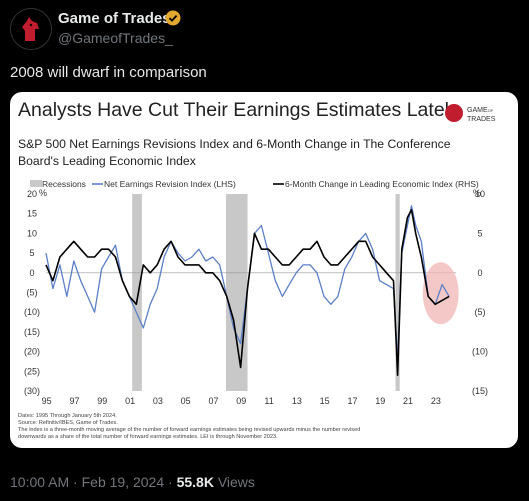 This screenshot has width=529, height=501. I want to click on x-axis-tick-label: 17, so click(352, 401).